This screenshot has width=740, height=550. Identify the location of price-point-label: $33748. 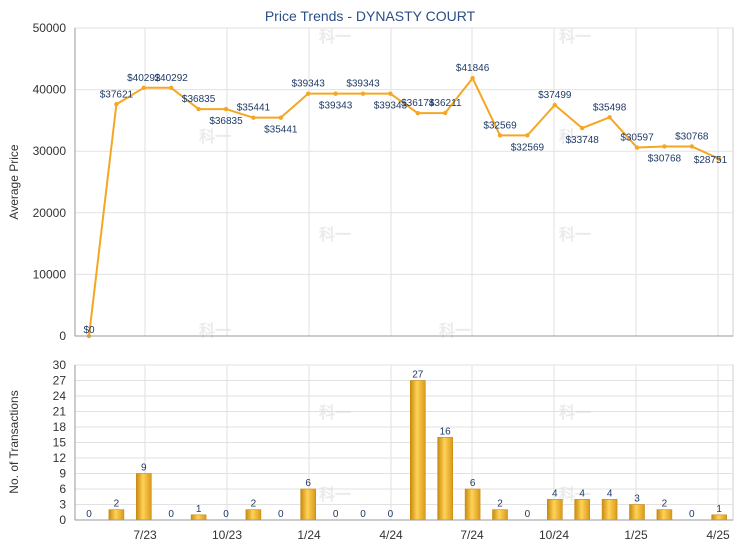
(583, 140).